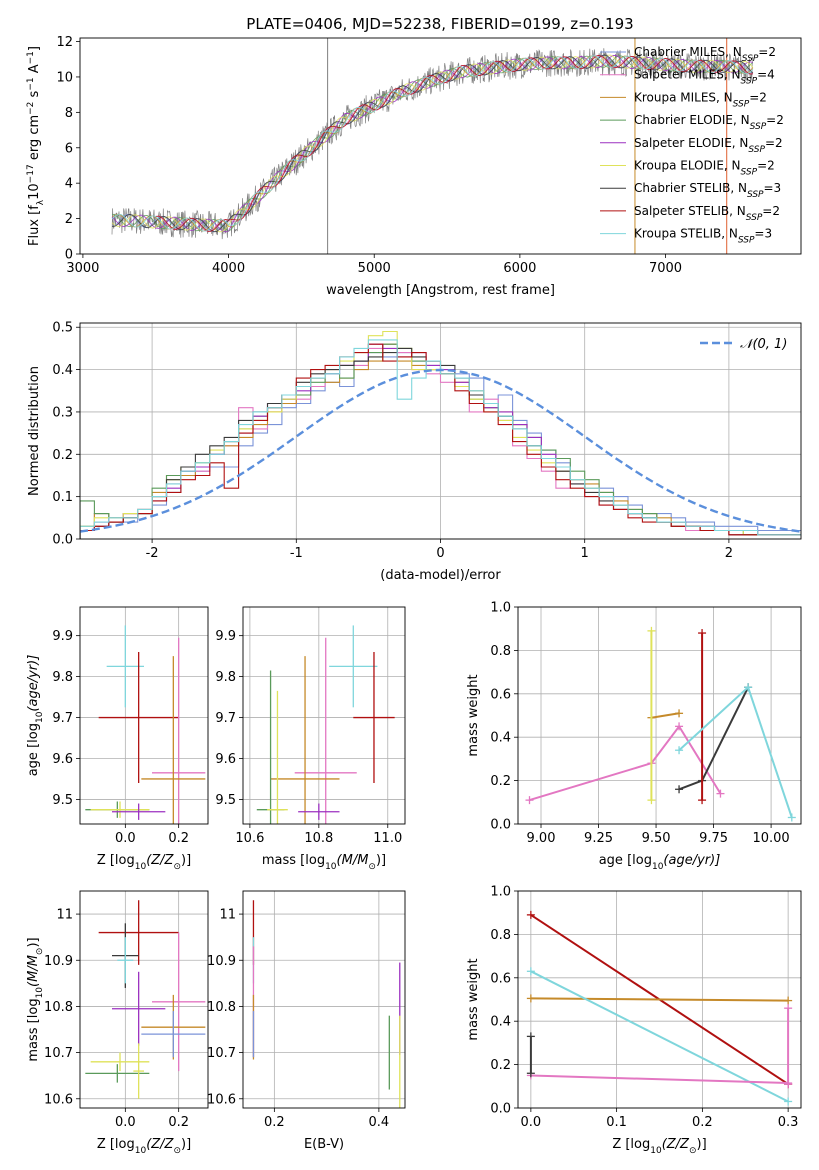  I want to click on y-axis-label-part: s, so click(34, 95).